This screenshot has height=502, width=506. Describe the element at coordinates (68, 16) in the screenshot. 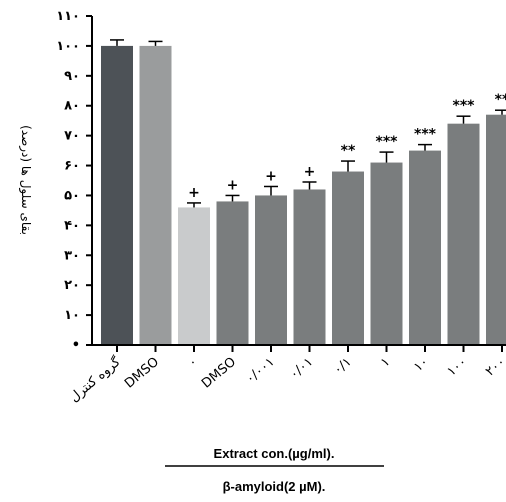

I see `y-tick-label: ۱۱۰` at that location.